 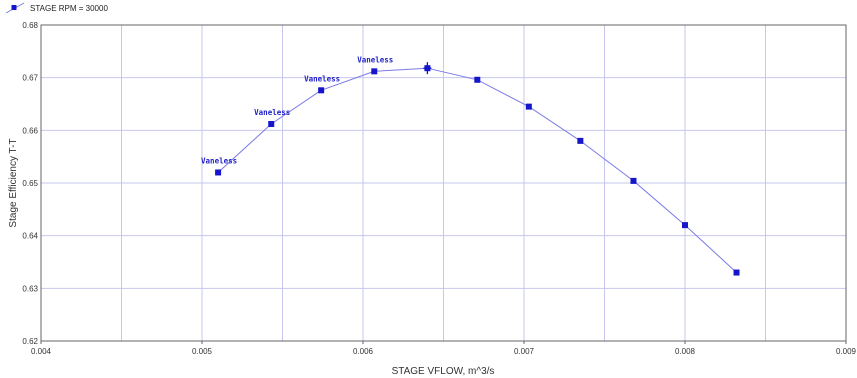 What do you see at coordinates (13, 182) in the screenshot?
I see `y-axis-label: Stage Efficiency T-T` at bounding box center [13, 182].